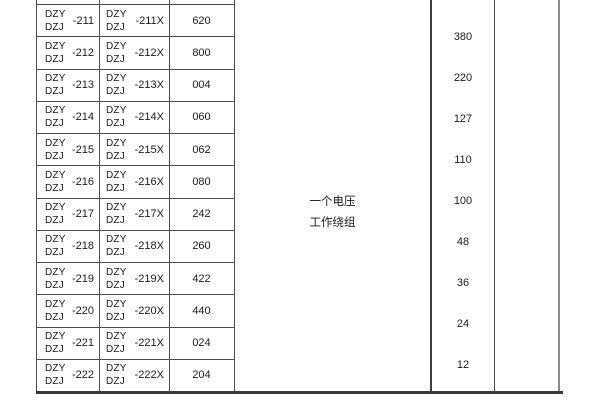  What do you see at coordinates (201, 117) in the screenshot?
I see `value-cell: 060` at bounding box center [201, 117].